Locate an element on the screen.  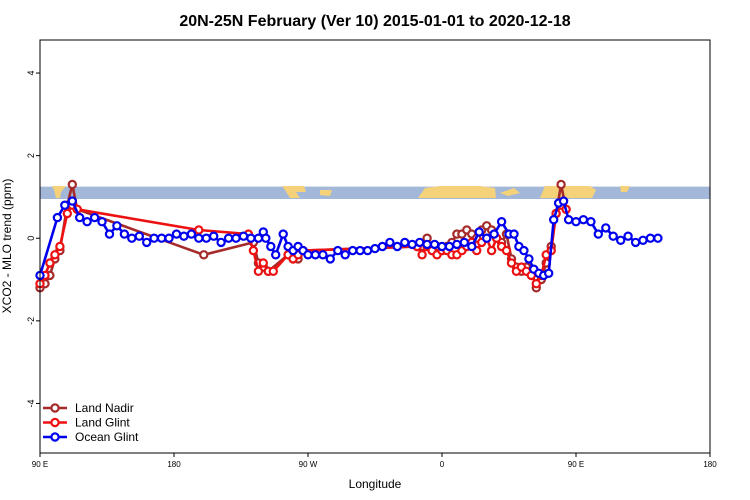
x-tick-label: 90 E is located at coordinates (40, 464).